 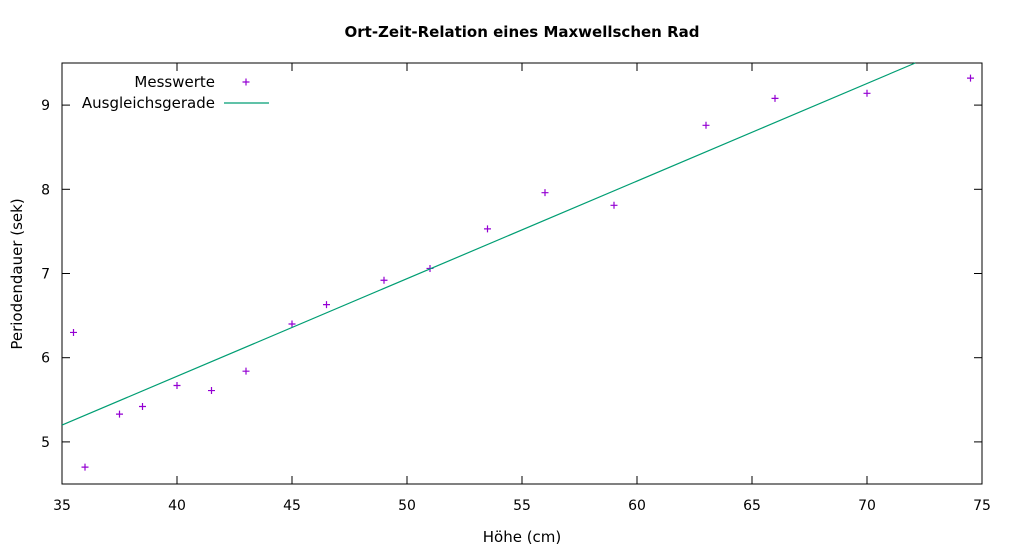 What do you see at coordinates (62, 506) in the screenshot?
I see `x-tick-label: 35` at bounding box center [62, 506].